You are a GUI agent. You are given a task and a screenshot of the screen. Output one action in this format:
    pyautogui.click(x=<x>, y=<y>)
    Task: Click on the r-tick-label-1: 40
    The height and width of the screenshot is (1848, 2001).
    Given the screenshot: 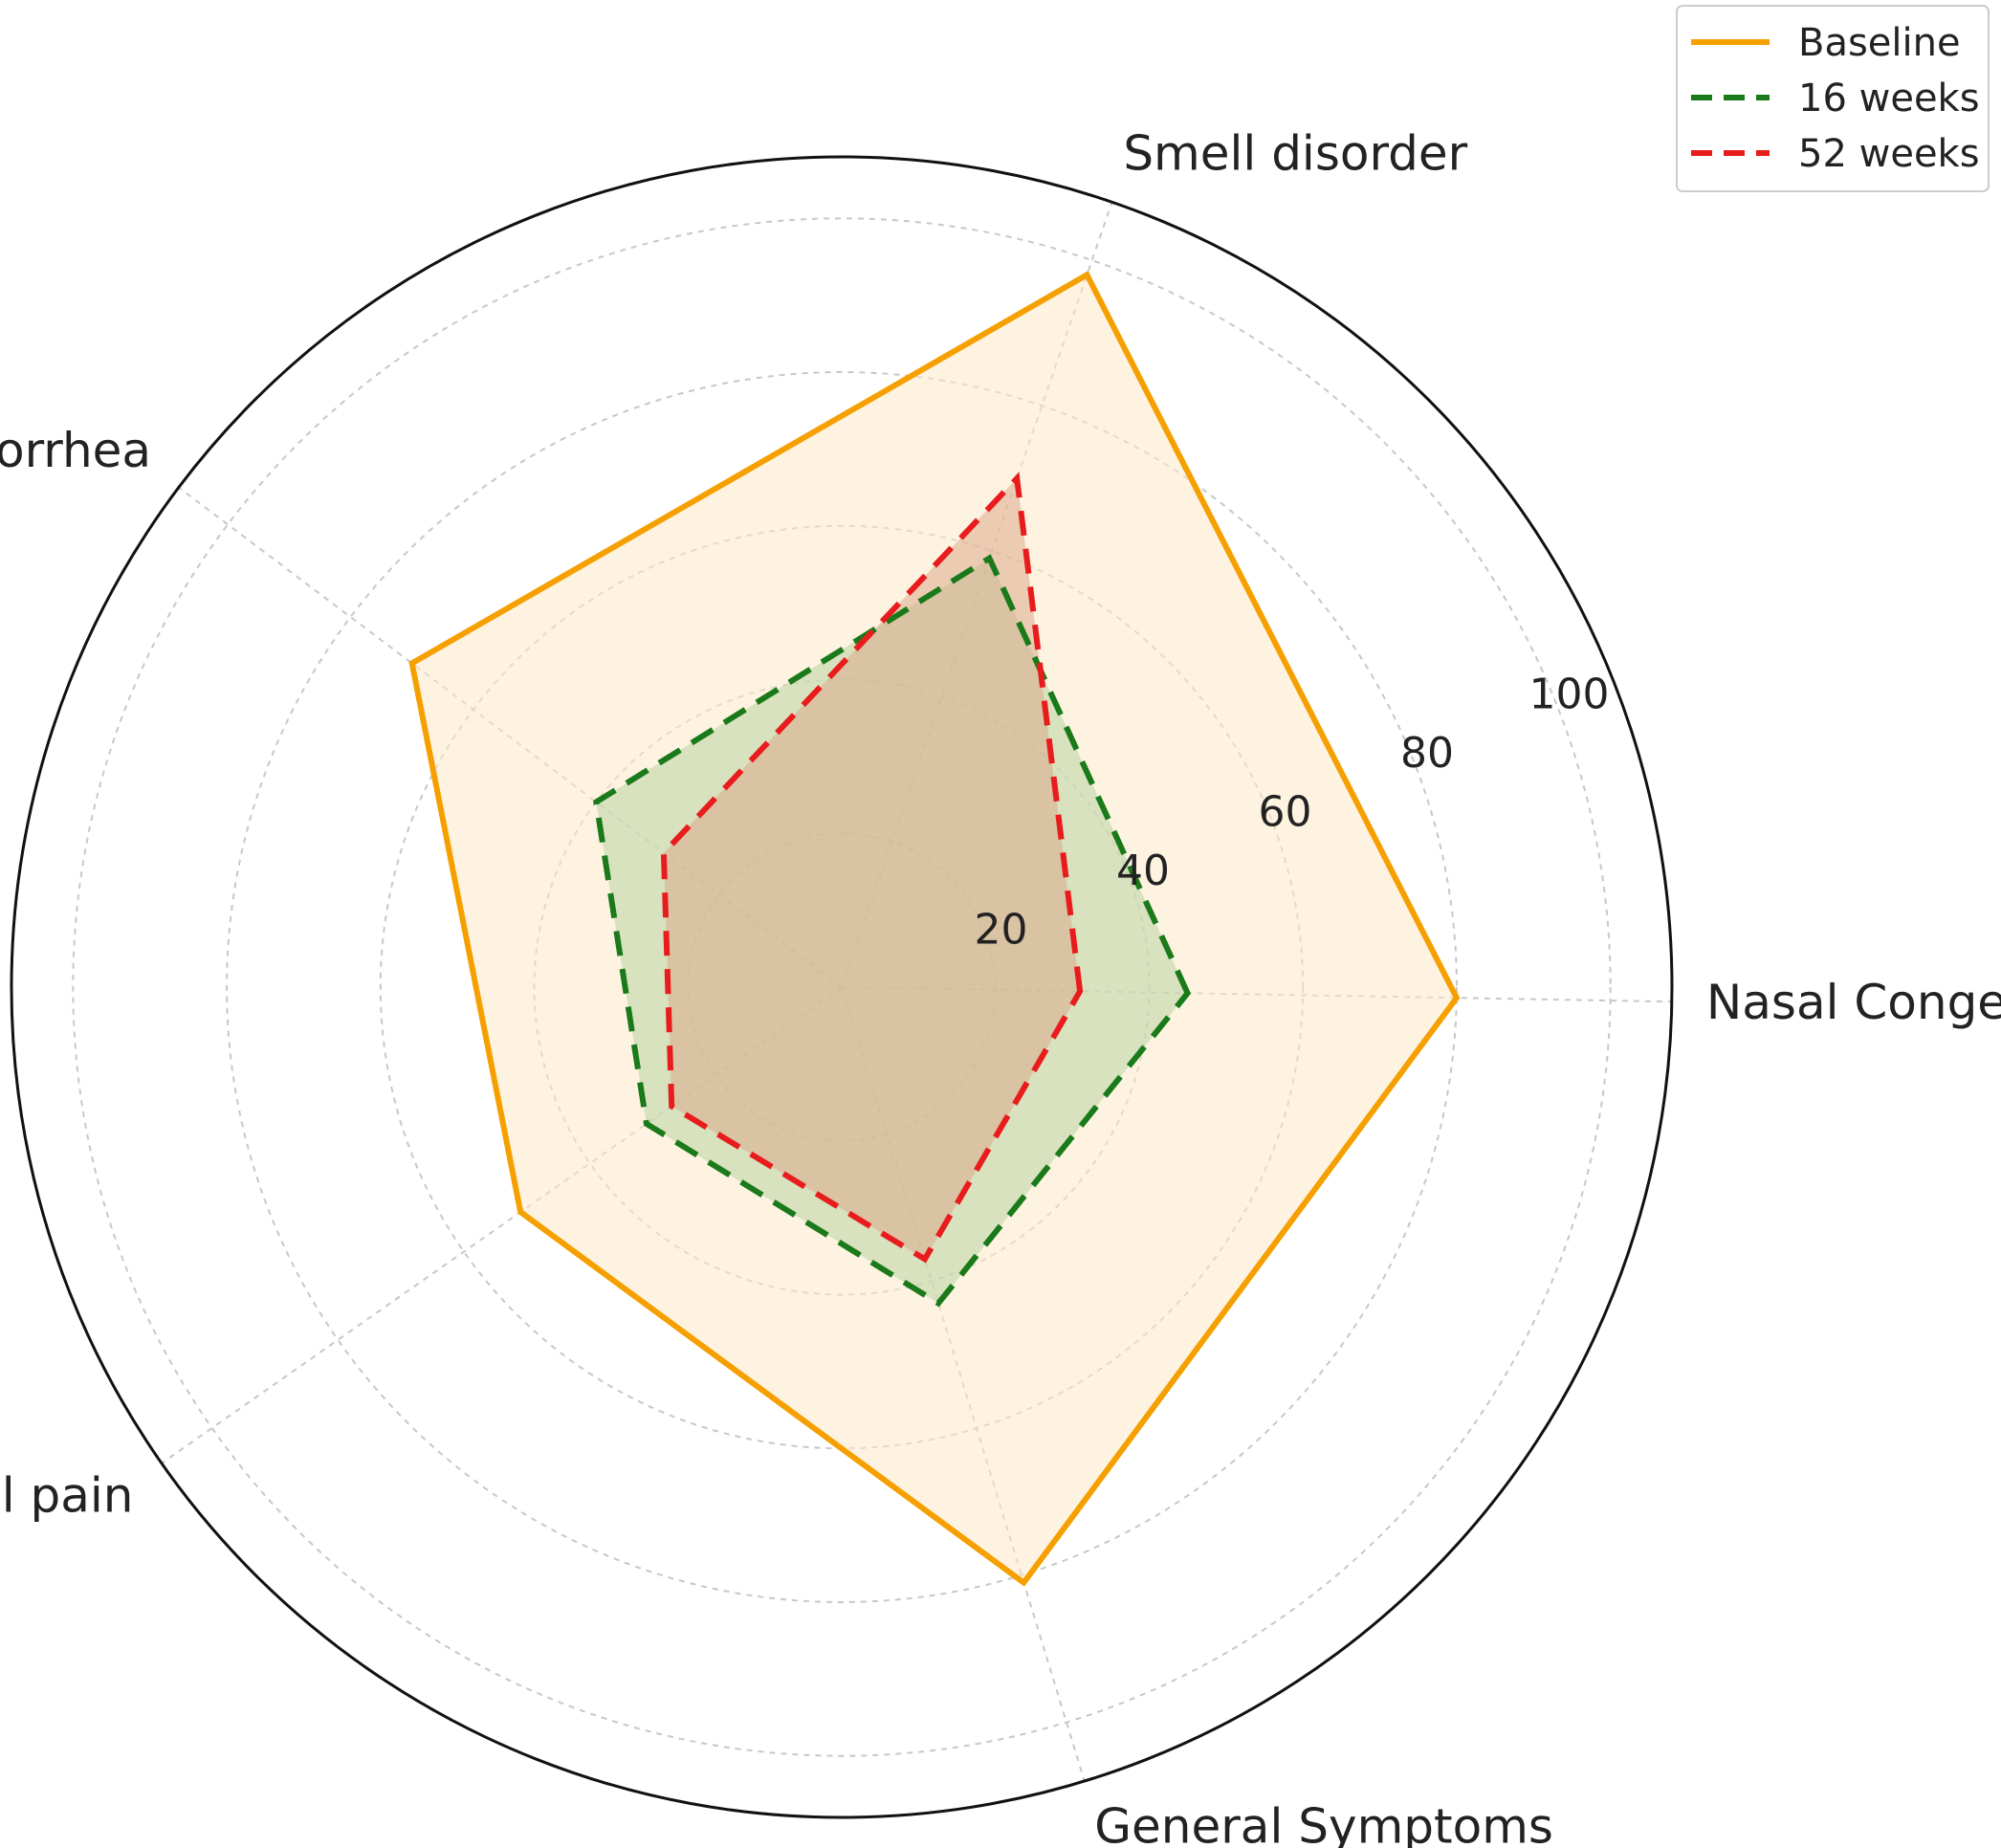 What is the action you would take?
    pyautogui.click(x=1143, y=871)
    